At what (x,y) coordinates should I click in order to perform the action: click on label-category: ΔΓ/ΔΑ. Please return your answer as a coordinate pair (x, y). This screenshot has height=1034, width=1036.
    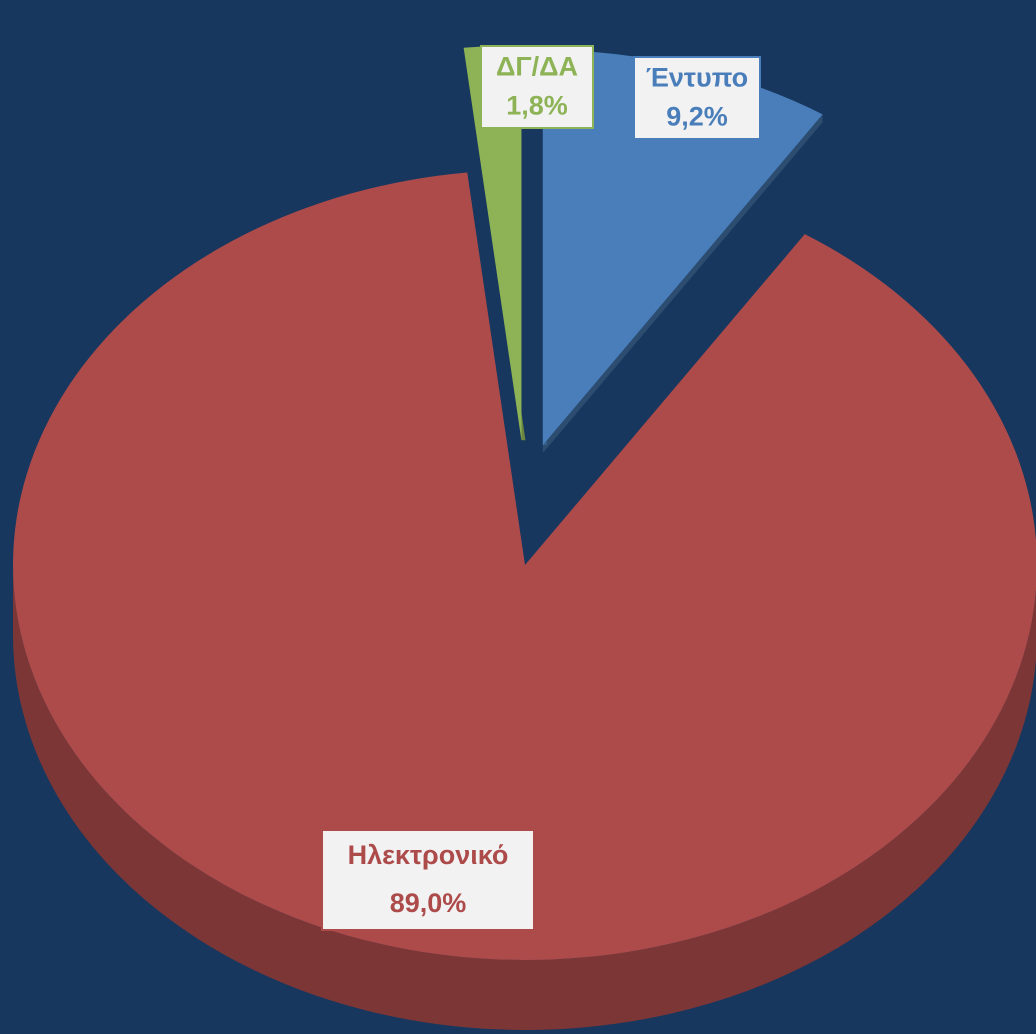
    Looking at the image, I should click on (537, 67).